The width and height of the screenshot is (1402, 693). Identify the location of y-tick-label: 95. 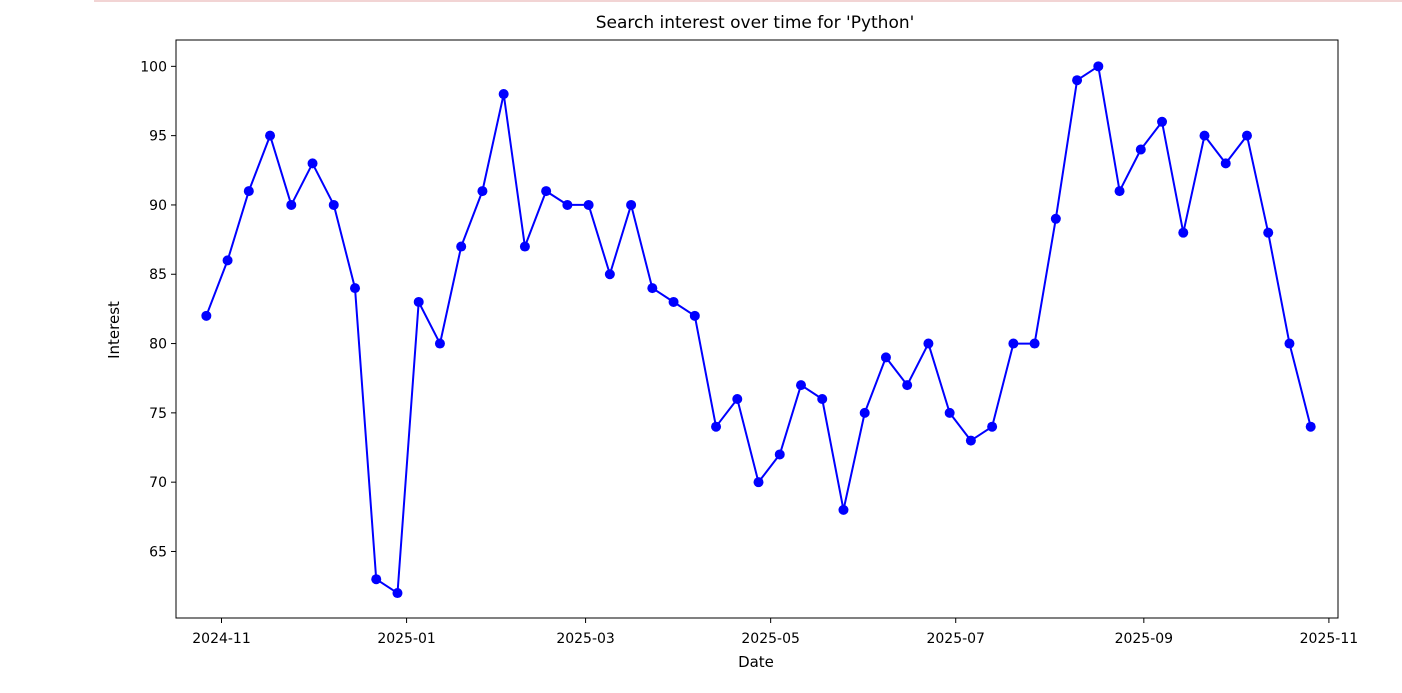
(158, 137).